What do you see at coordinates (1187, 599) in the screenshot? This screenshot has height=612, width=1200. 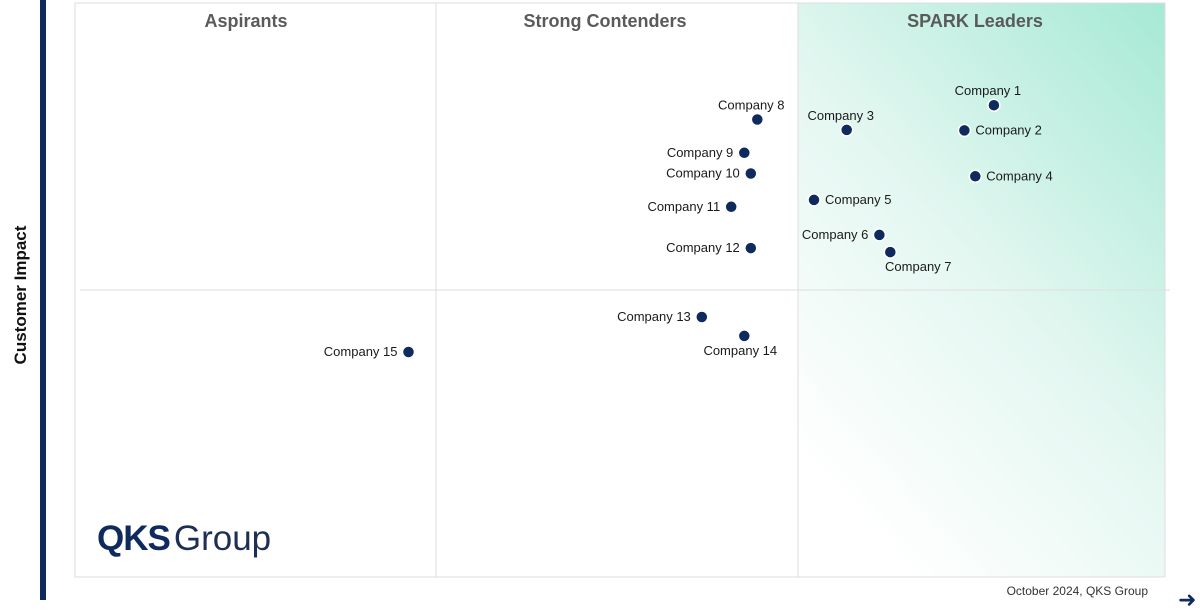 I see `x-axis-arrow-icon: ➜` at bounding box center [1187, 599].